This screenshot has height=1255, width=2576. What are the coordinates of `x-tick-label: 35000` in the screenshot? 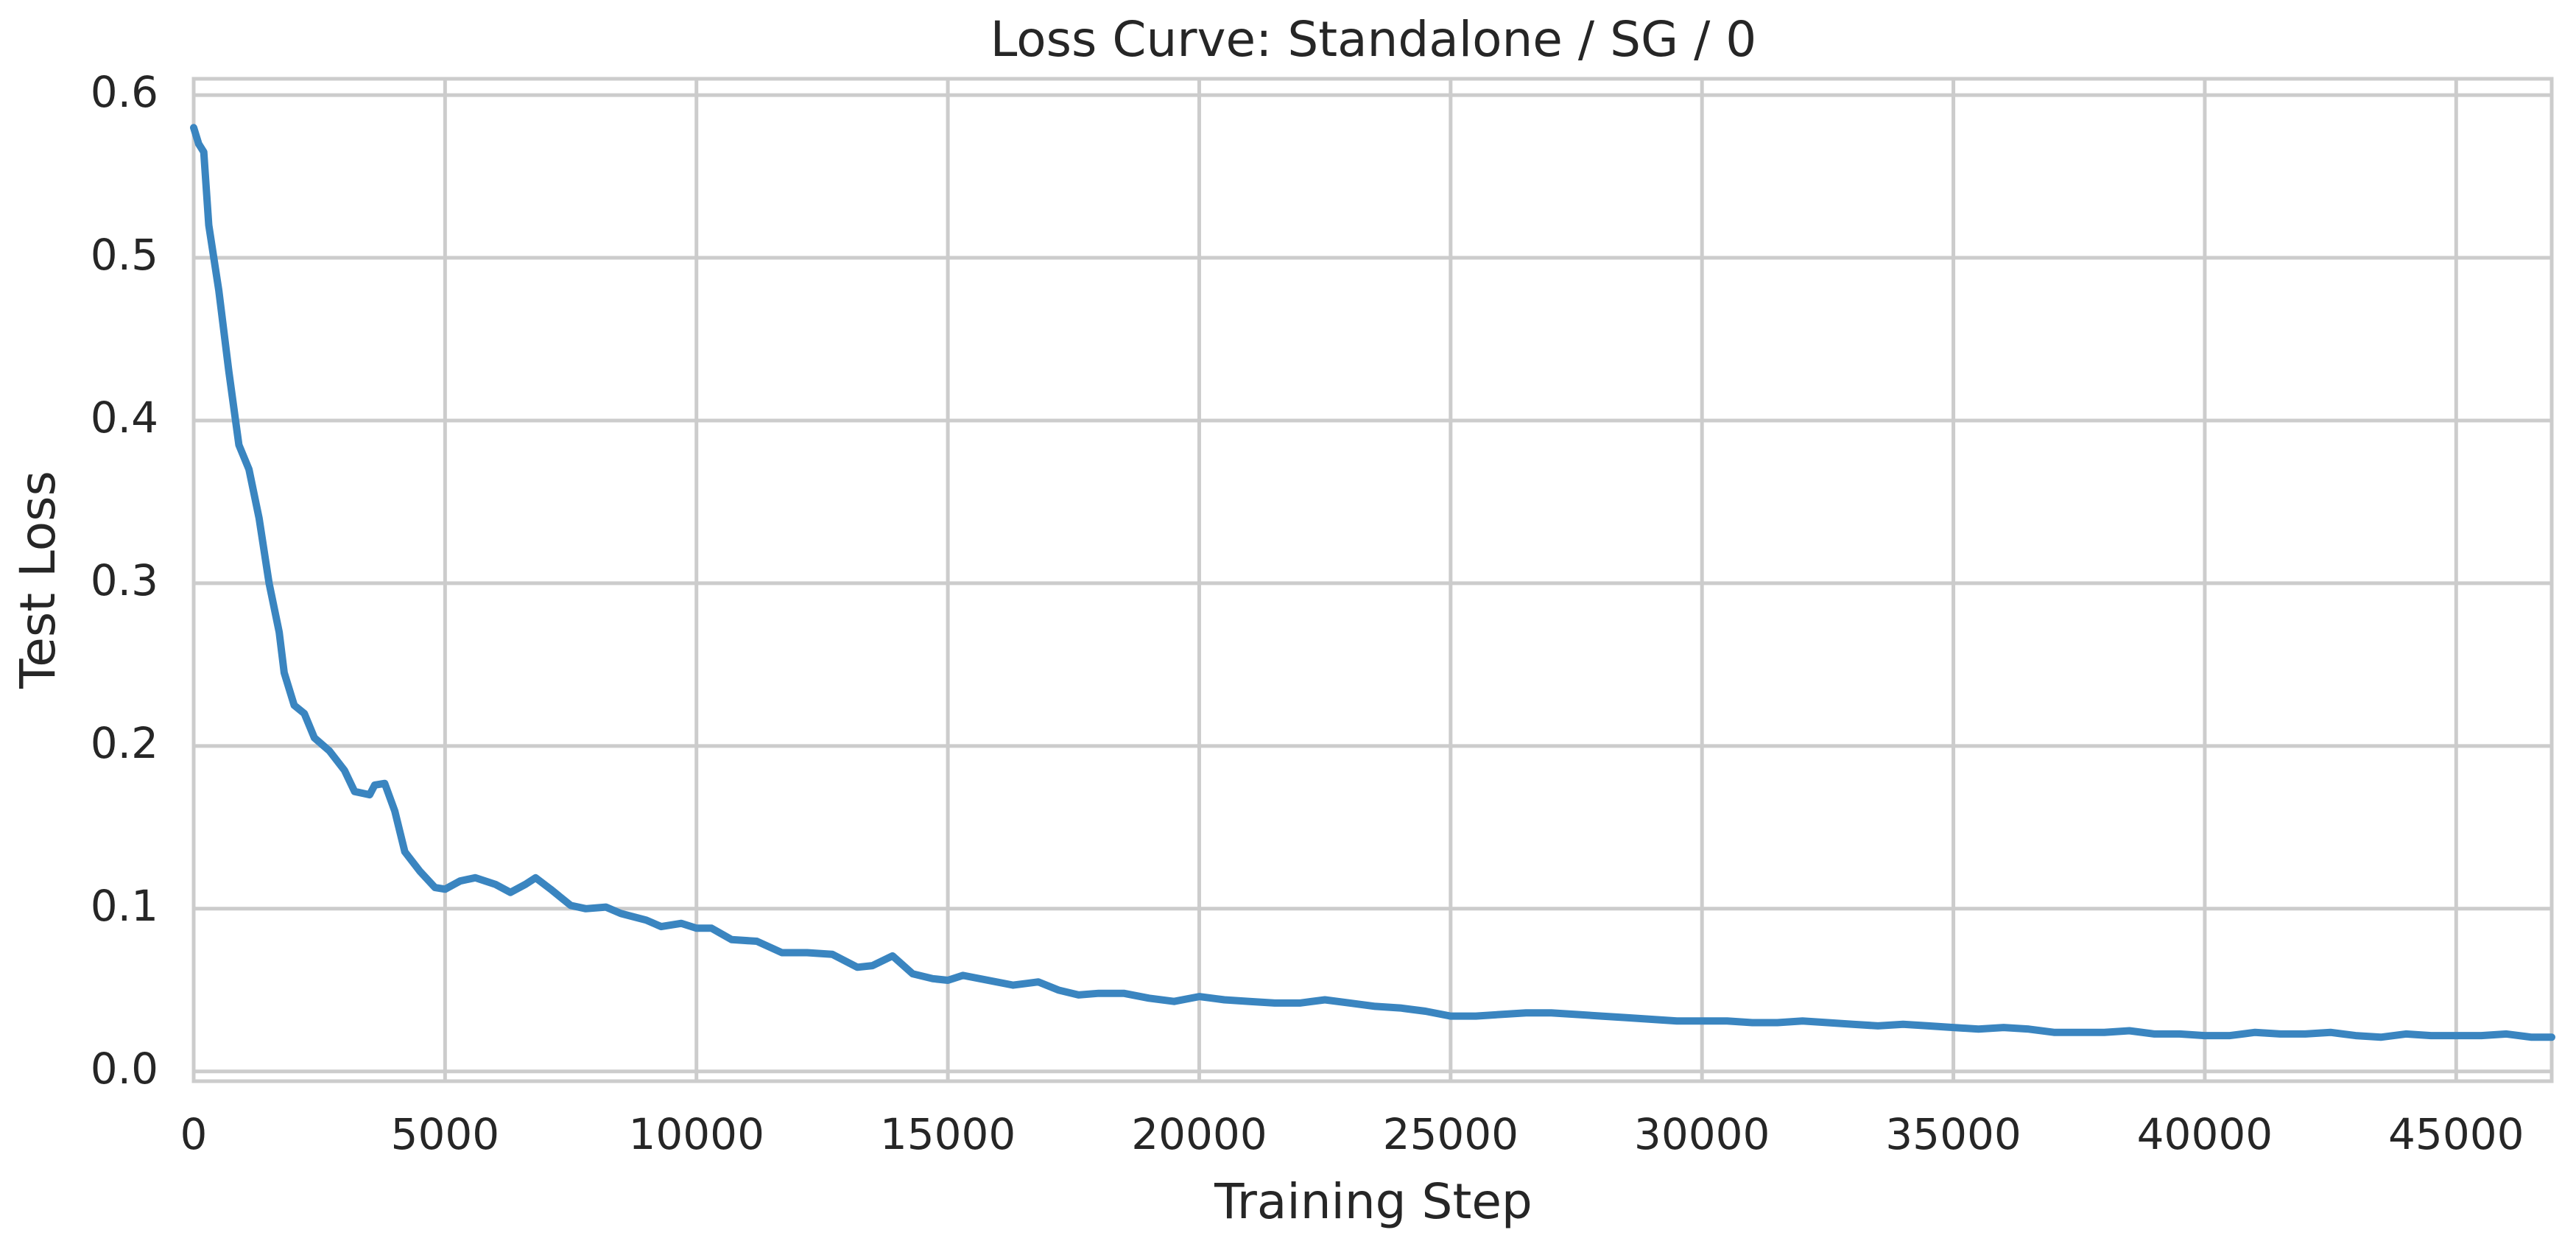 It's located at (1953, 1134).